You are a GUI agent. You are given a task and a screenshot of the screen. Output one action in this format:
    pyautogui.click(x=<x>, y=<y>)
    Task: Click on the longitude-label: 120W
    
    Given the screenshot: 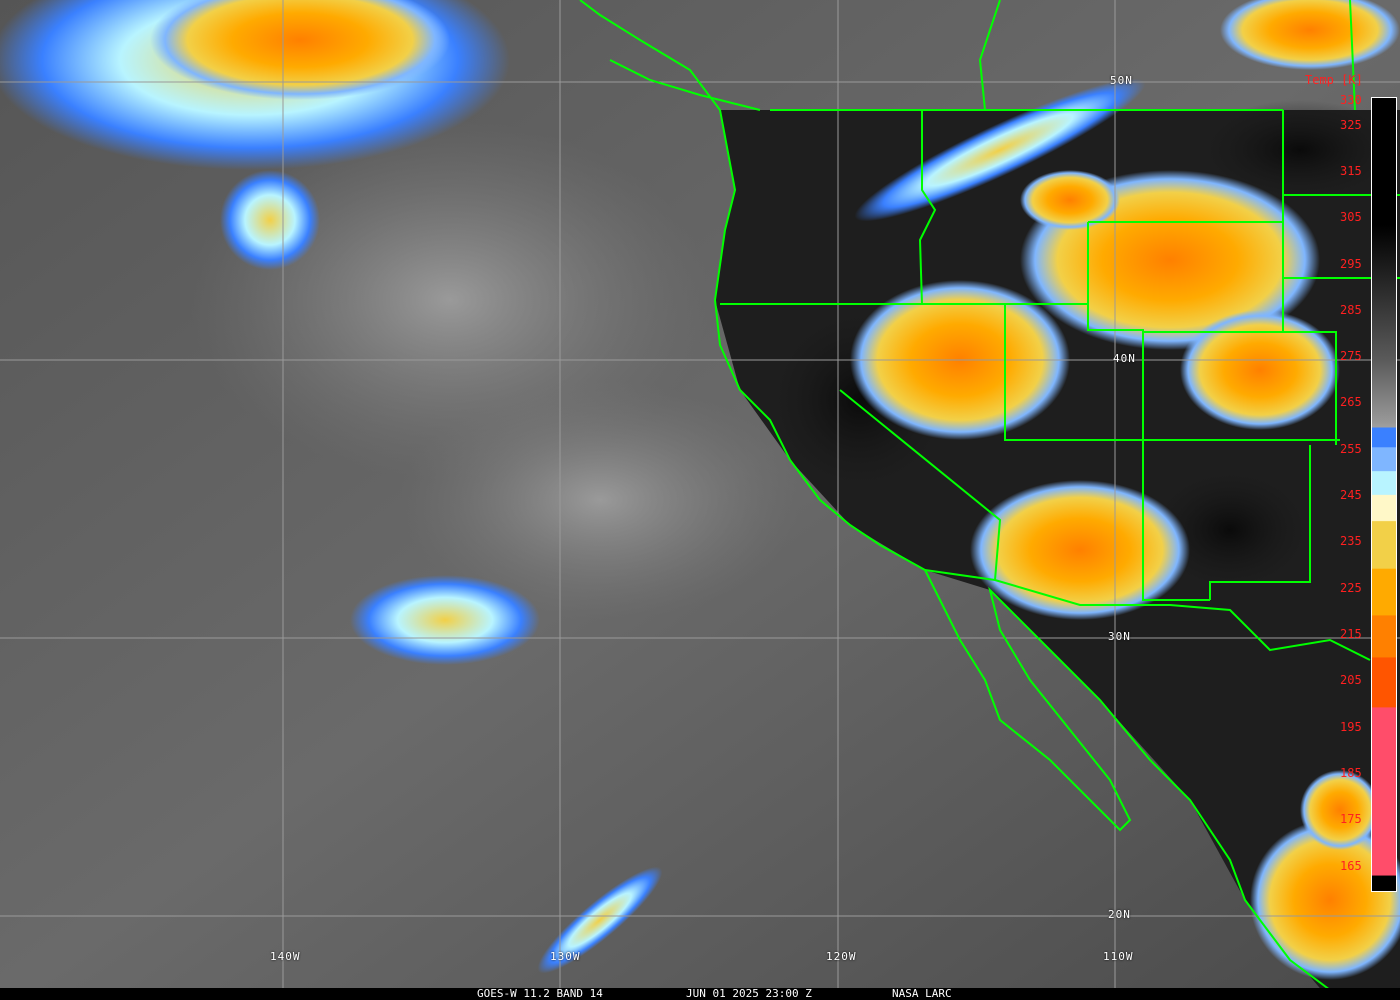 What is the action you would take?
    pyautogui.click(x=841, y=956)
    